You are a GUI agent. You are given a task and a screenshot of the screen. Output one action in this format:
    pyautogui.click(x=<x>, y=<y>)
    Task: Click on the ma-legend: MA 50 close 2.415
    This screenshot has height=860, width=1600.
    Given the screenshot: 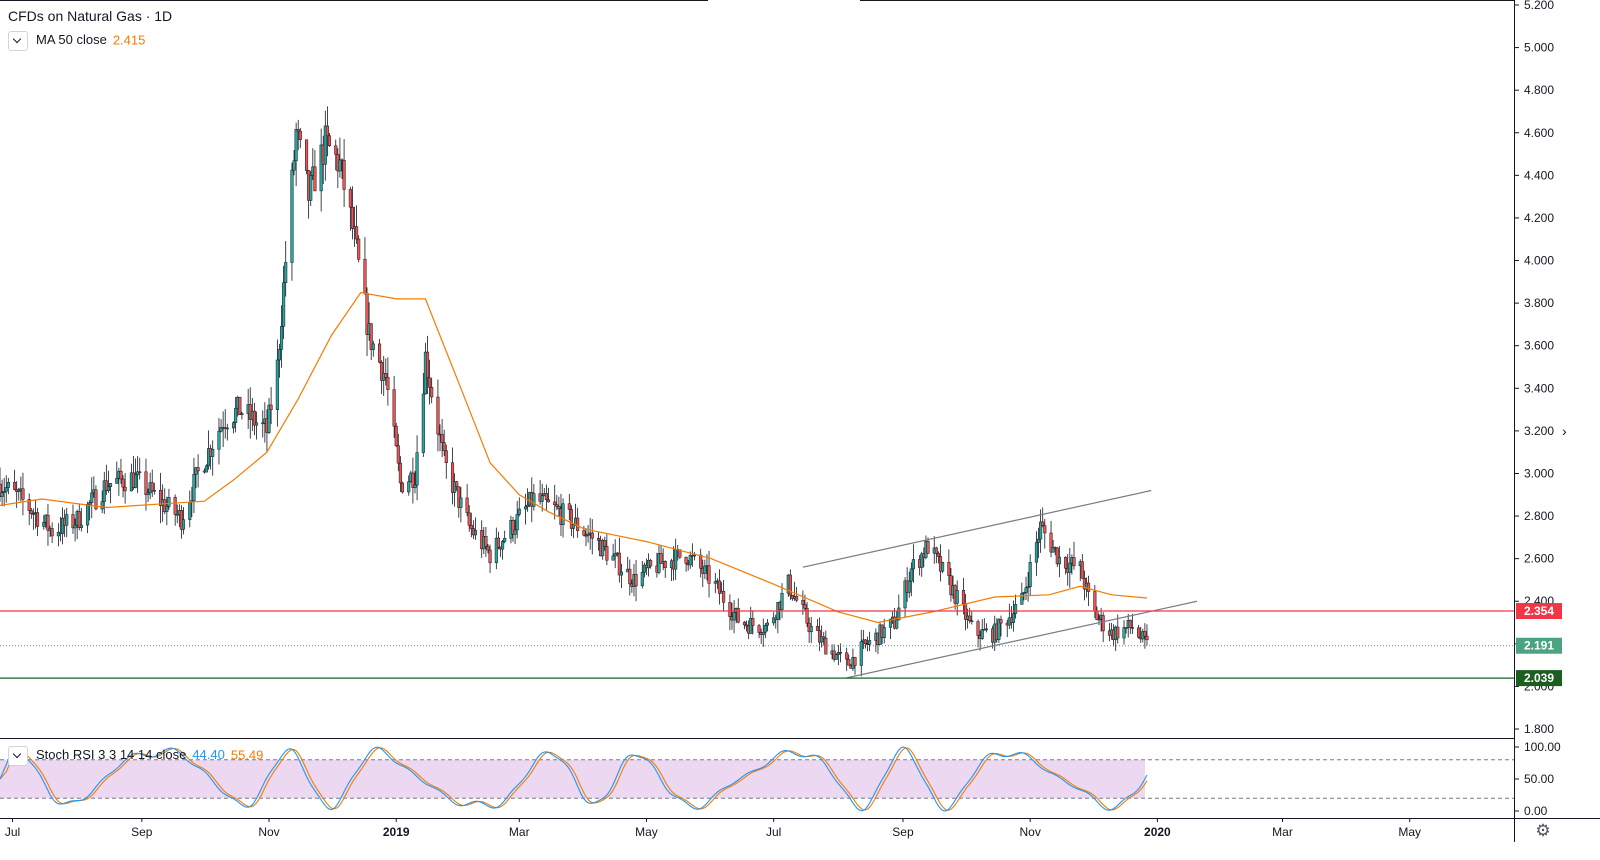 What is the action you would take?
    pyautogui.click(x=76, y=41)
    